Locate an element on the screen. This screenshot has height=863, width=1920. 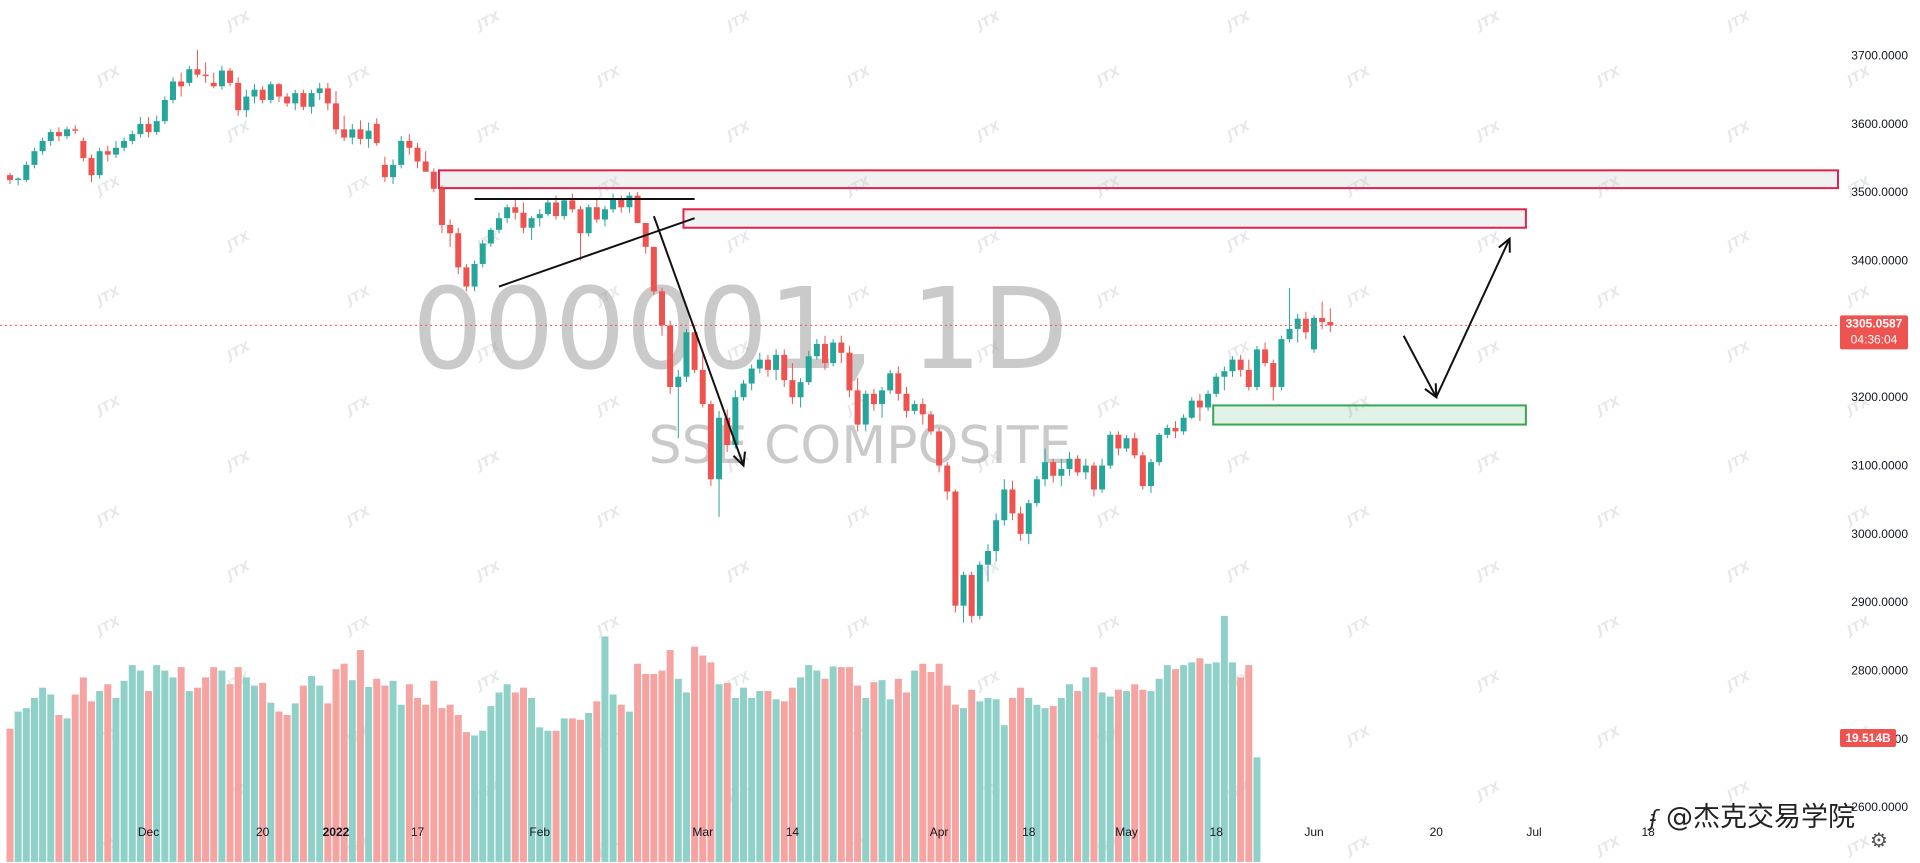
price-tick-label: 2800.0000 is located at coordinates (1879, 671).